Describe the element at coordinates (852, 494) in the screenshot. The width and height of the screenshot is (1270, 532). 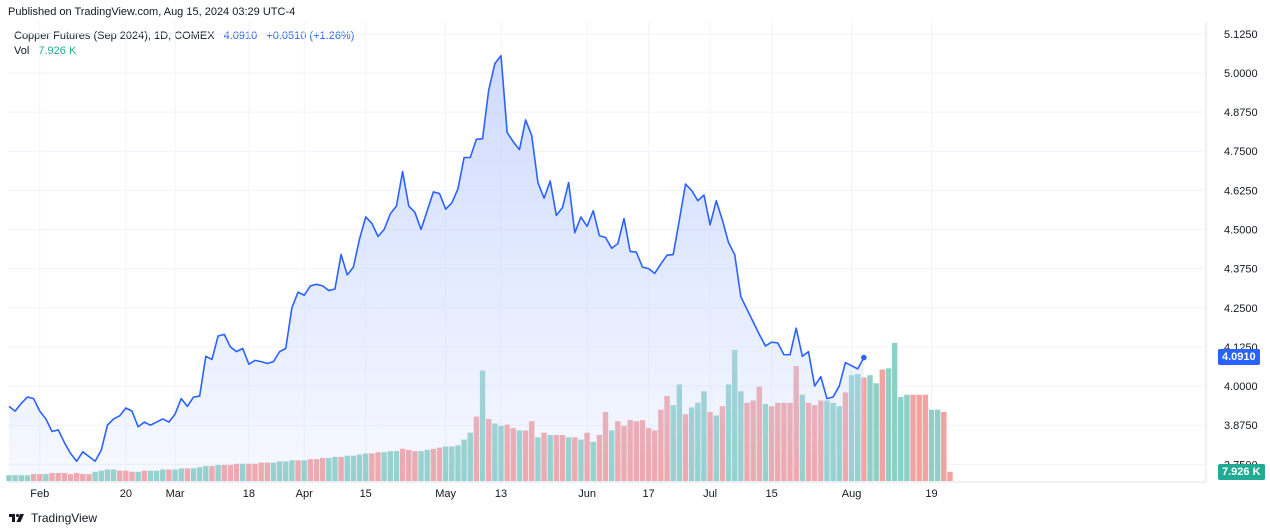
I see `time-tick-label: Aug` at that location.